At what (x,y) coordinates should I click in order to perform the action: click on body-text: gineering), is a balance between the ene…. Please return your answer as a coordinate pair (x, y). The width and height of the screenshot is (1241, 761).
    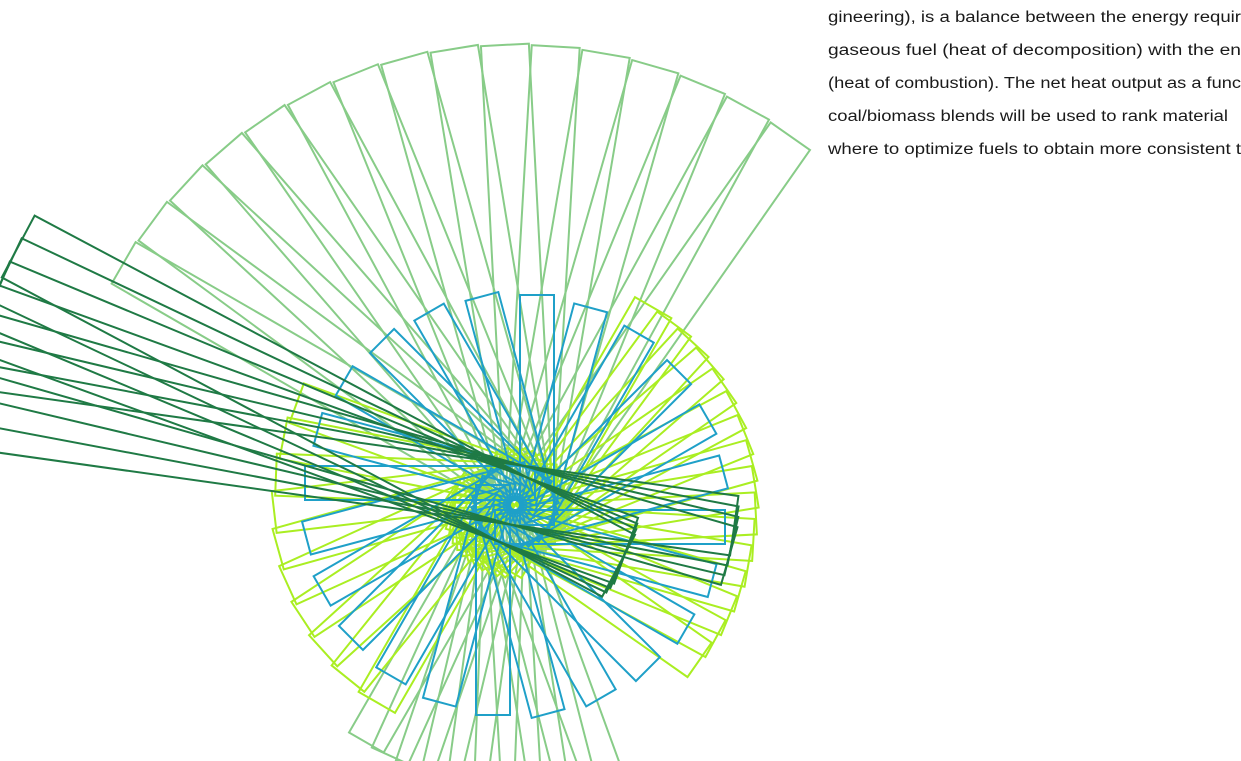
    Looking at the image, I should click on (1034, 83).